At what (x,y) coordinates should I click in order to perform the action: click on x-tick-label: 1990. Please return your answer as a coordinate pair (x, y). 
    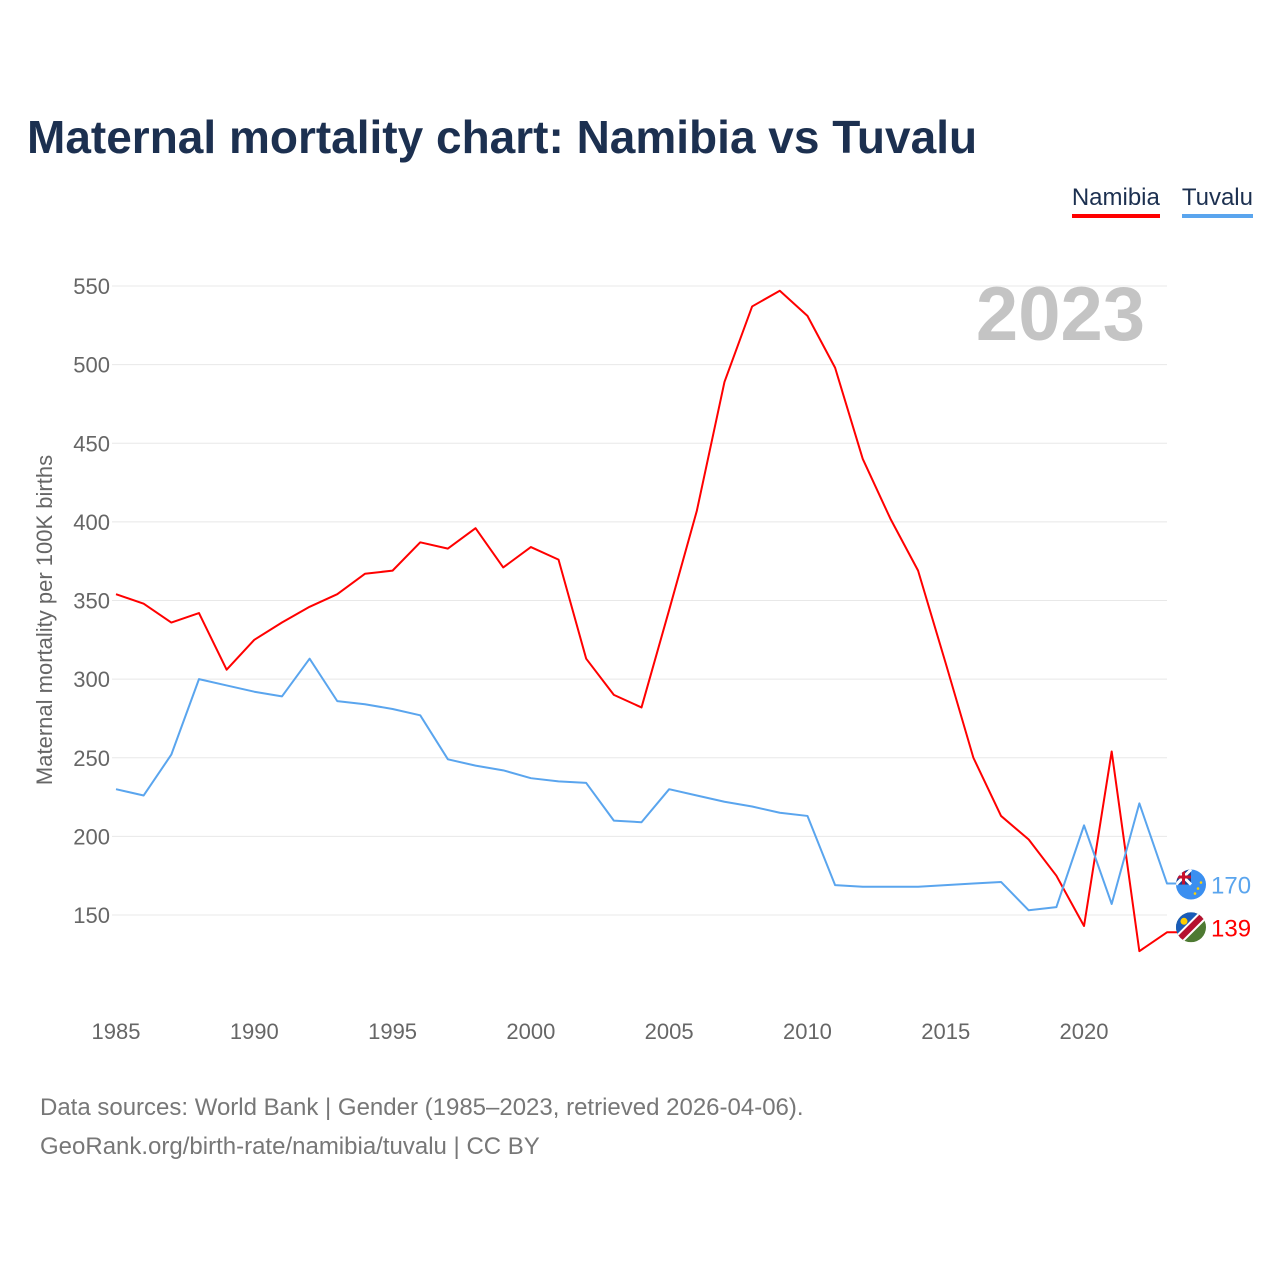
    Looking at the image, I should click on (254, 1031).